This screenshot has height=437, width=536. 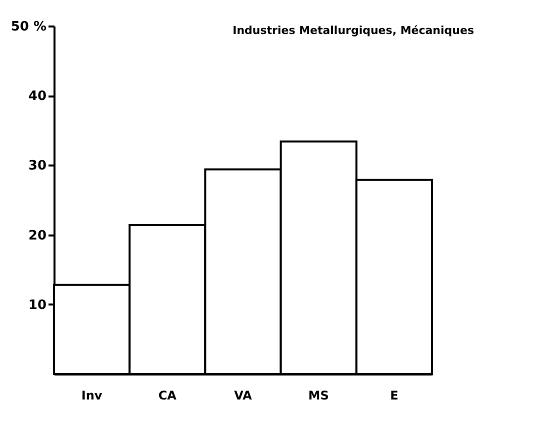 I want to click on x-tick-label: E, so click(x=394, y=395).